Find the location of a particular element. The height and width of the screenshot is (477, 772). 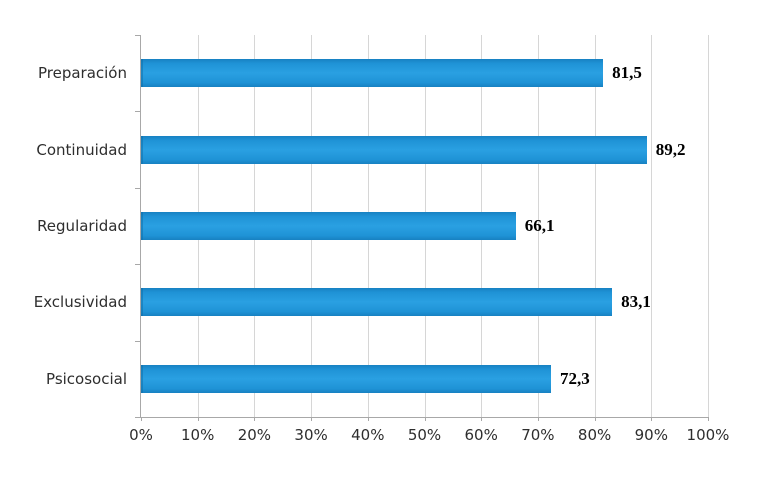

category-label: Exclusividad is located at coordinates (80, 302).